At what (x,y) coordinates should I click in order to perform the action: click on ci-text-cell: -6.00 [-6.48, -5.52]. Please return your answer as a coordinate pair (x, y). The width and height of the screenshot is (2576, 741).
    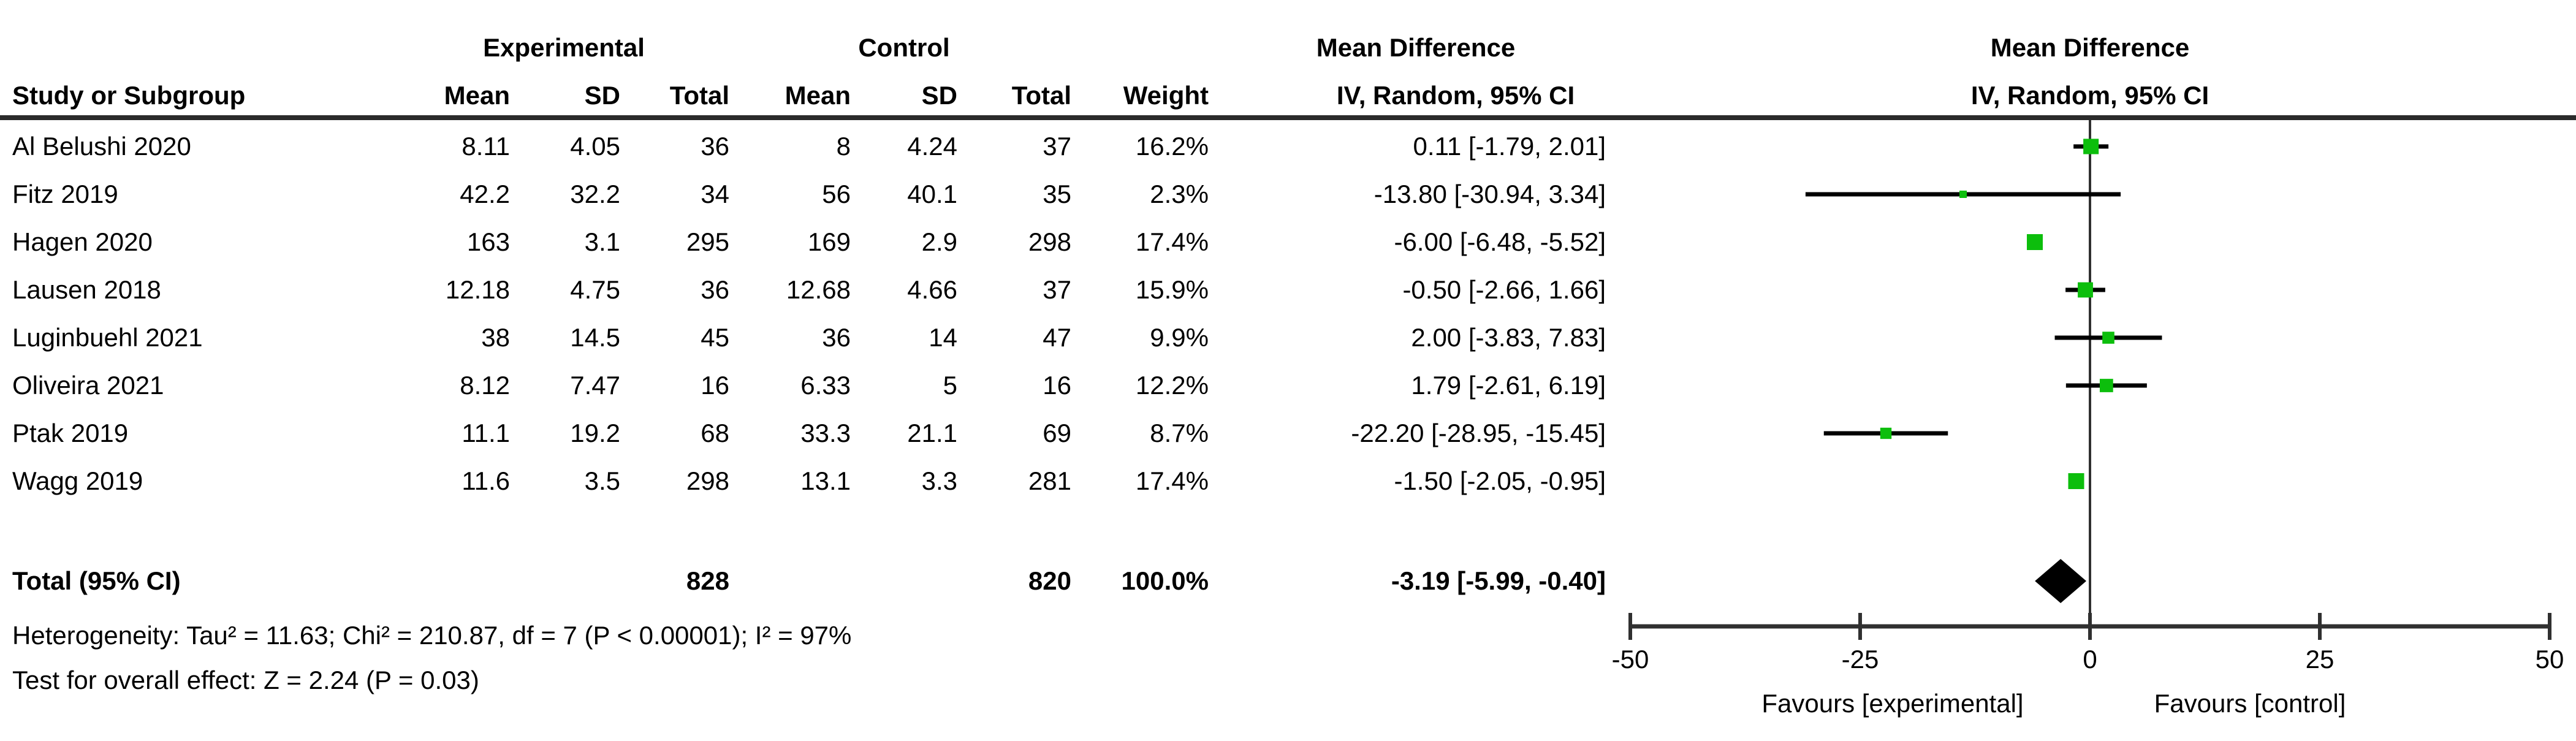
    Looking at the image, I should click on (1500, 241).